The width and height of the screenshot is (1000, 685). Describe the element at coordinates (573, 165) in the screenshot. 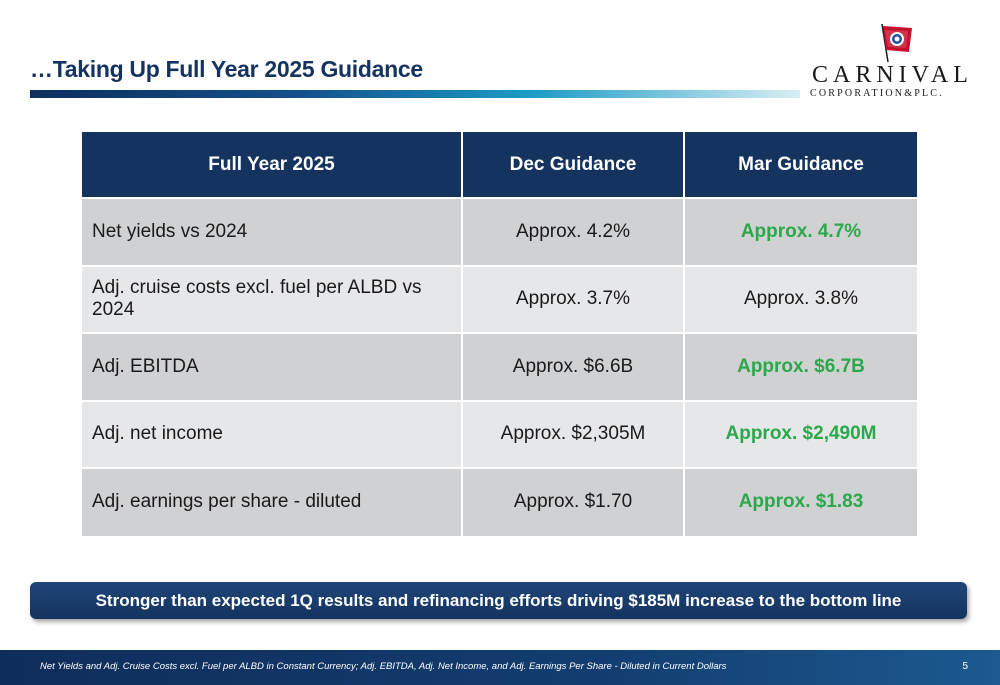

I see `header-dec-guidance: Dec Guidance` at that location.